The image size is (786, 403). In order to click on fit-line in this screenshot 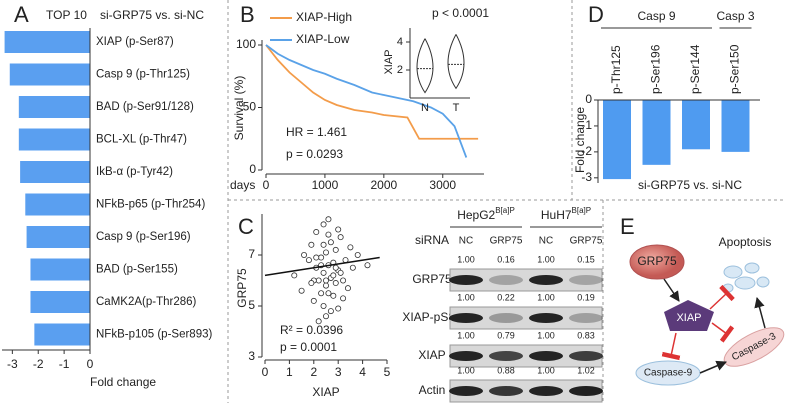, I will do `click(322, 266)`.